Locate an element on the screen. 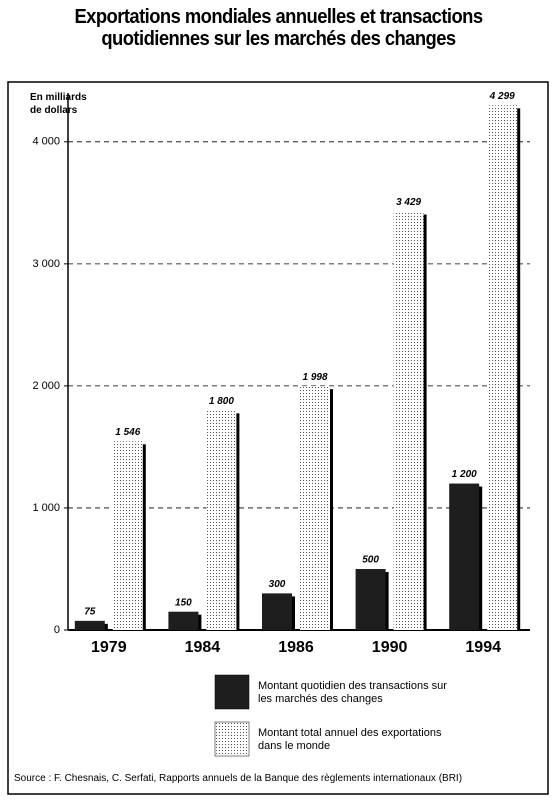 This screenshot has height=801, width=557. y-tick-label: 2 000 is located at coordinates (46, 386).